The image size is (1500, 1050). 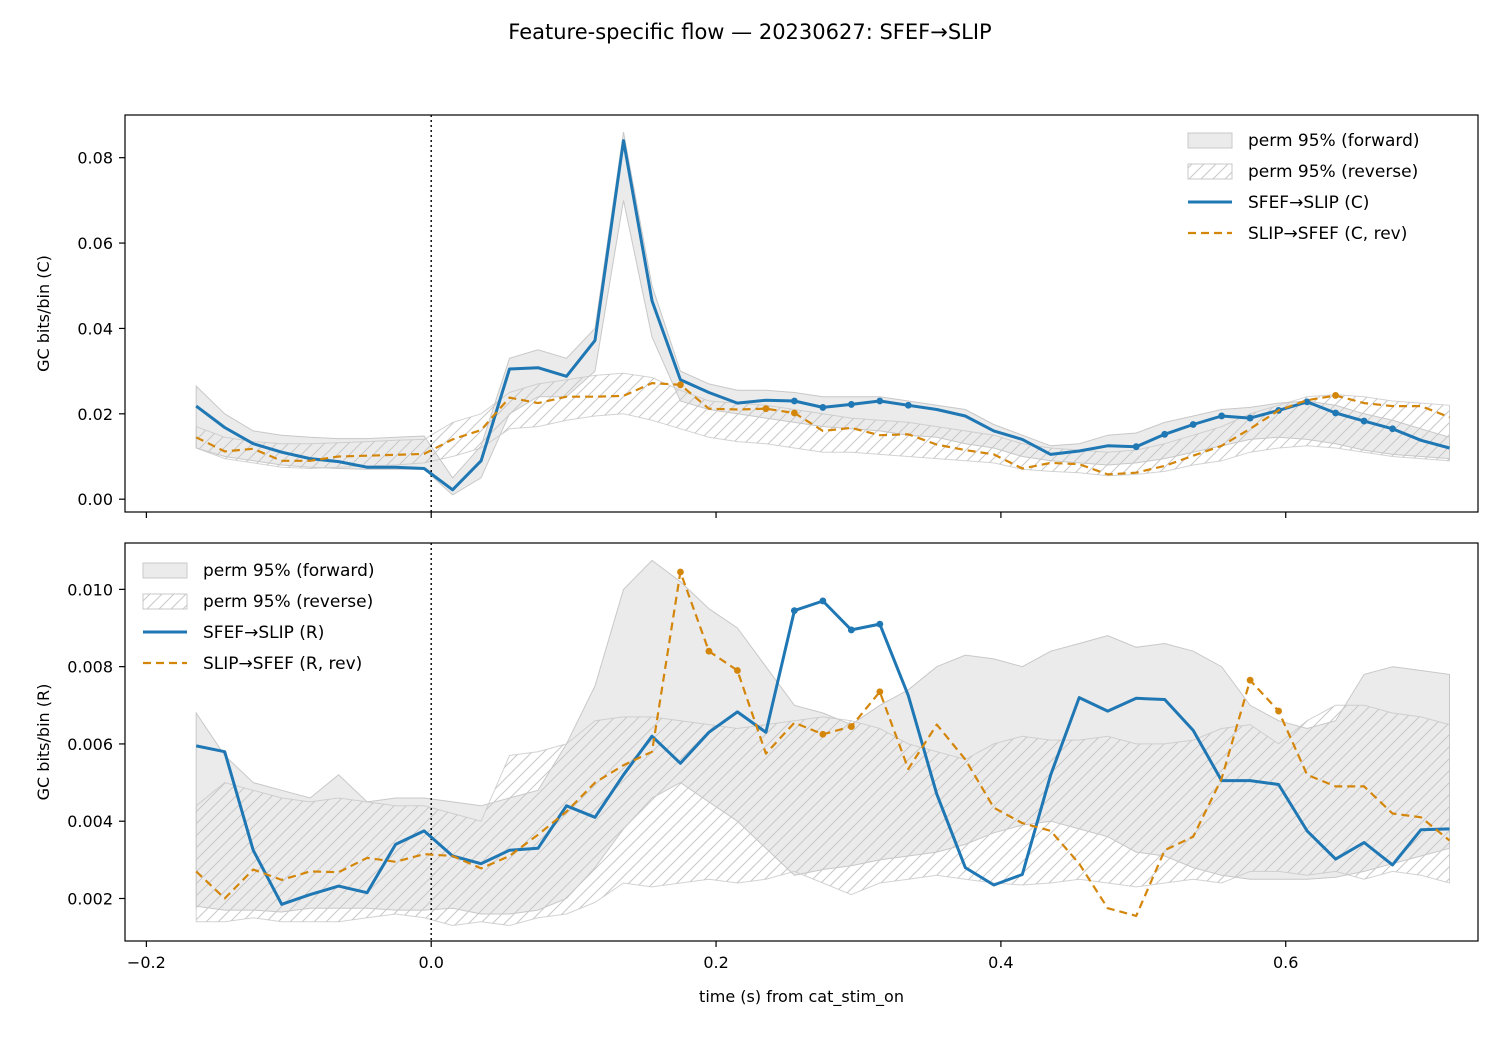 What do you see at coordinates (263, 633) in the screenshot?
I see `legend-label: SFEF→SLIP (R)` at bounding box center [263, 633].